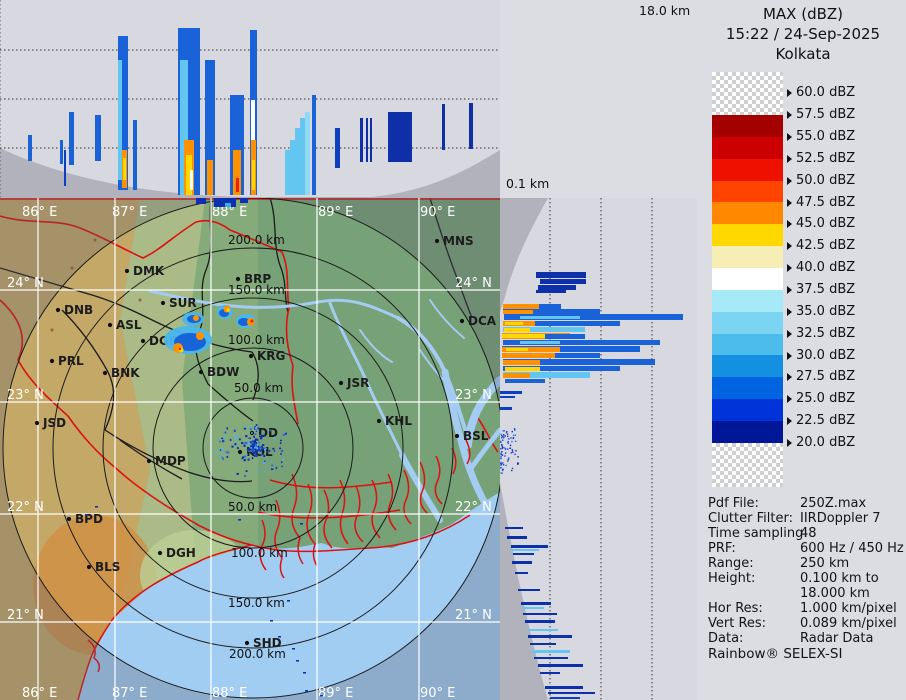 The width and height of the screenshot is (906, 700). I want to click on sea-area, so click(289, 596).